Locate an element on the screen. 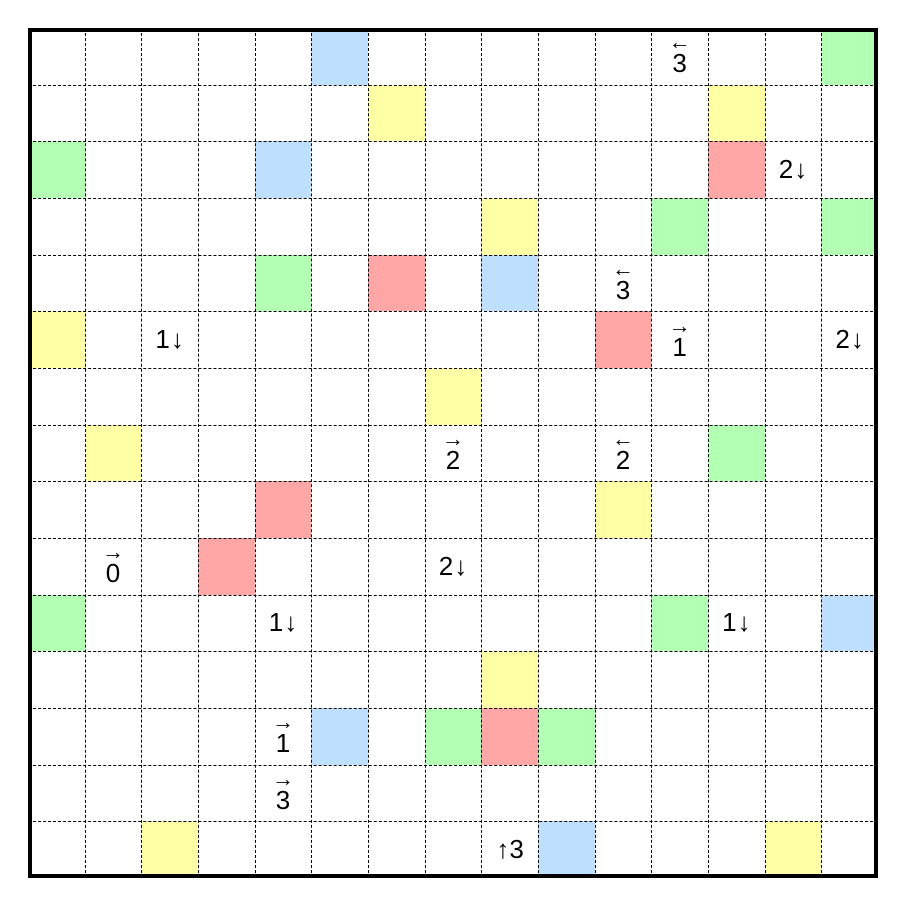 This screenshot has width=906, height=906. arrow-up-icon: ↑ is located at coordinates (503, 849).